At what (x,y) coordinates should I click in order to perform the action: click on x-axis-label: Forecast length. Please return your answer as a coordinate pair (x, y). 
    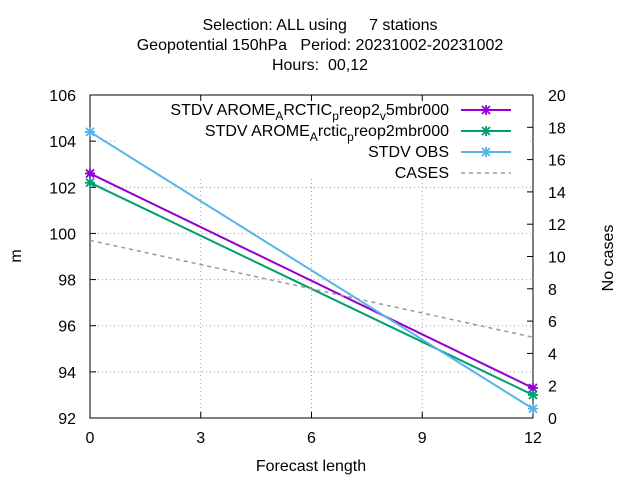
    Looking at the image, I should click on (311, 466).